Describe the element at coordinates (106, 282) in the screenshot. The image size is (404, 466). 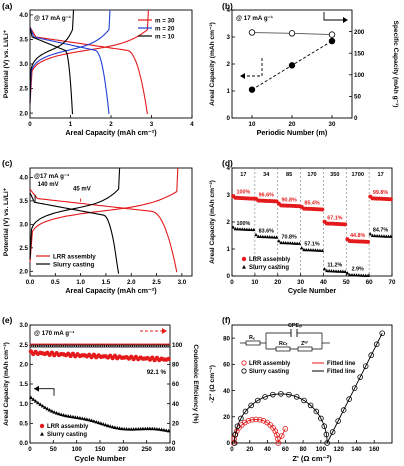
I see `x-tick-label: 1.5` at that location.